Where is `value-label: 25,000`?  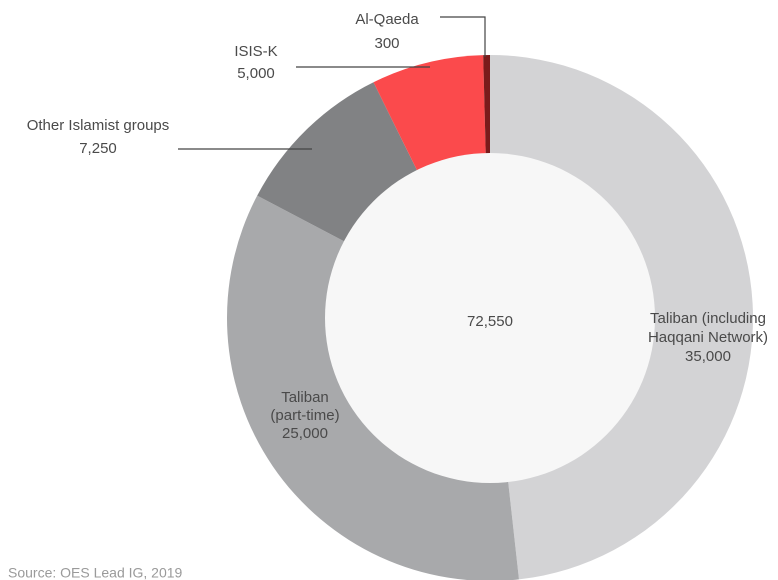
value-label: 25,000 is located at coordinates (305, 433).